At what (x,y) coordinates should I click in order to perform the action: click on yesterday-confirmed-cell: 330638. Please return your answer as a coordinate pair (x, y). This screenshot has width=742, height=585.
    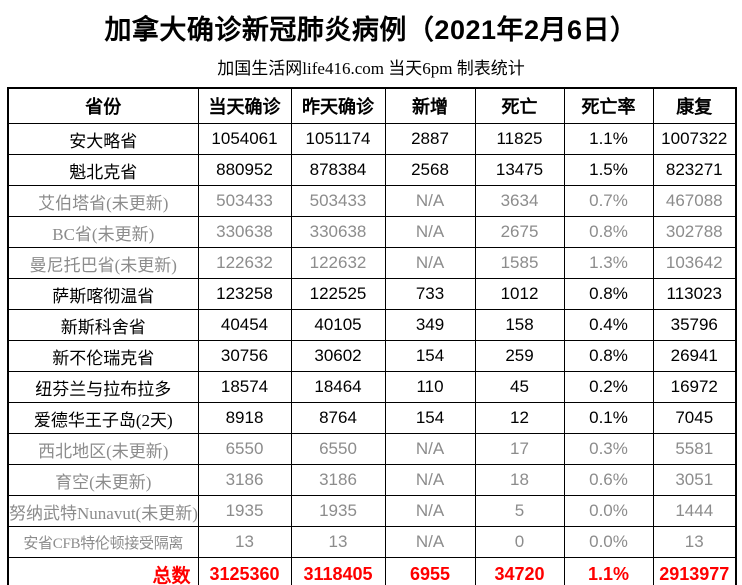
    Looking at the image, I should click on (338, 232).